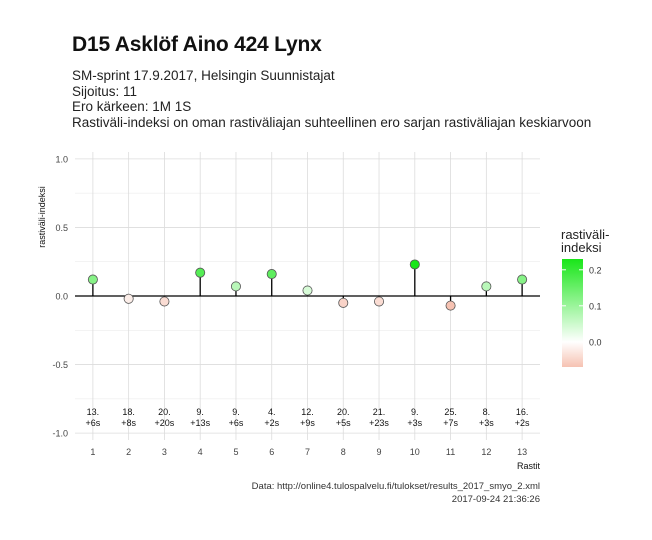 This screenshot has width=652, height=540. I want to click on data-label-rank: 25., so click(450, 412).